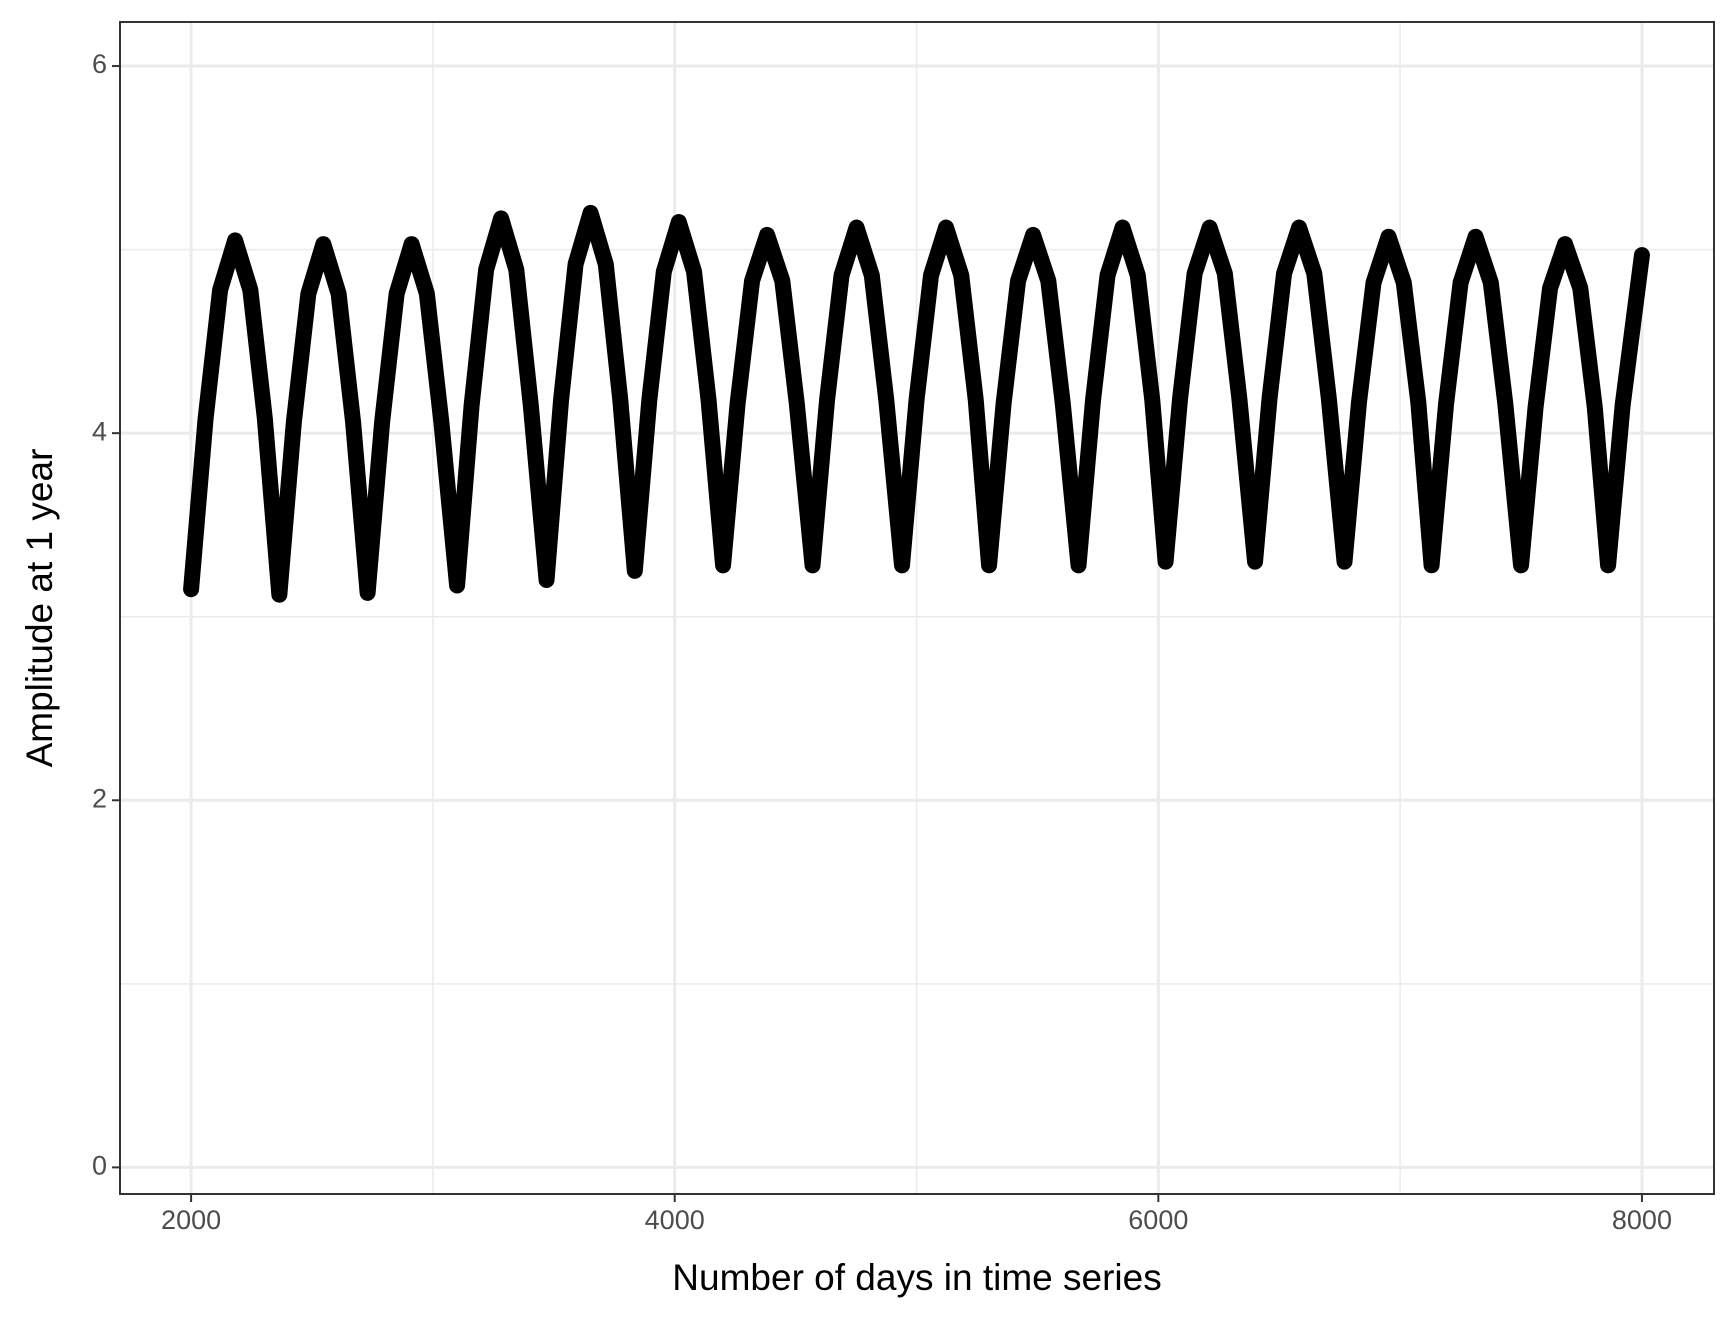 The image size is (1731, 1320). I want to click on y-tick-label: 0, so click(99, 1166).